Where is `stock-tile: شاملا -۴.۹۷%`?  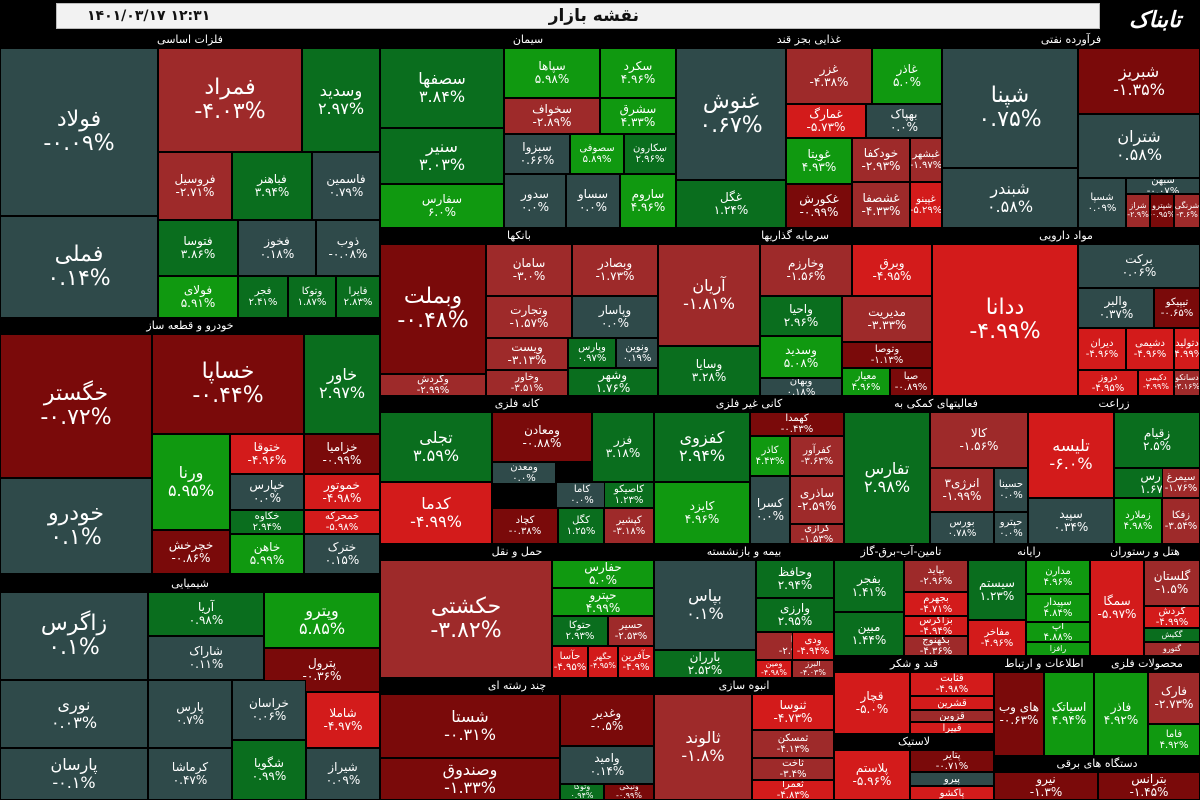
stock-tile: شاملا -۴.۹۷% is located at coordinates (343, 720).